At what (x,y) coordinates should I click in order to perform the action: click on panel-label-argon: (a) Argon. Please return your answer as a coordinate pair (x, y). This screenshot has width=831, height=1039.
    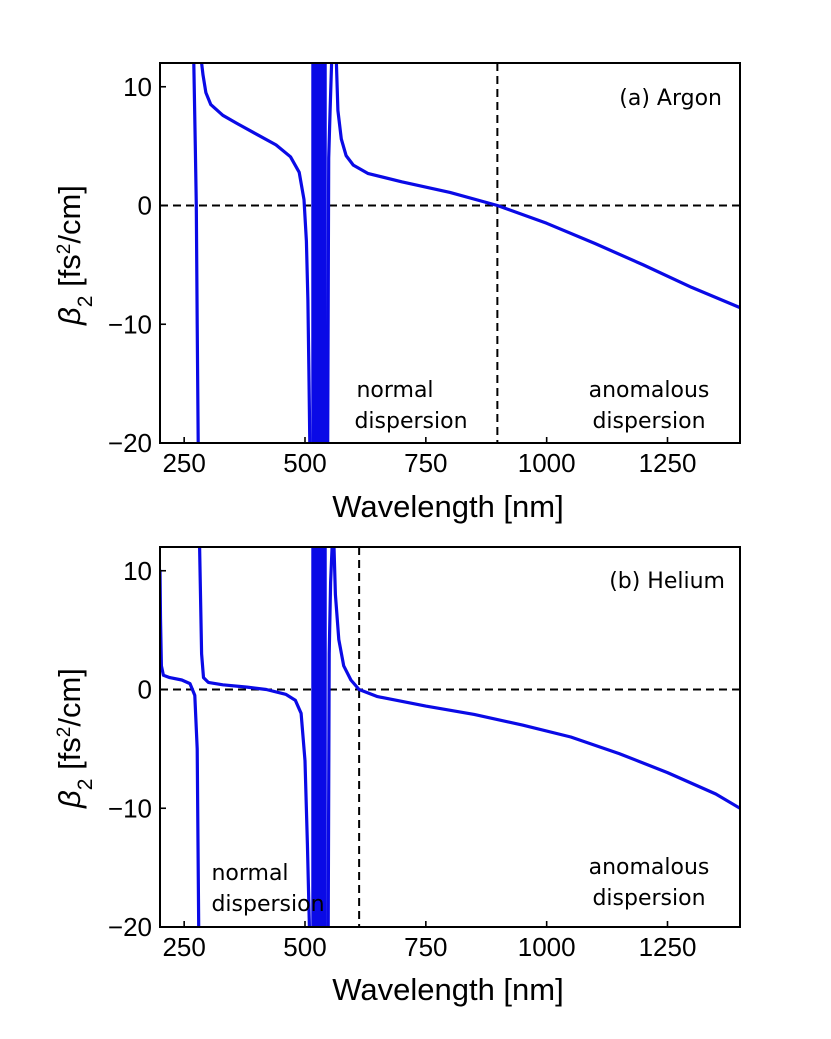
    Looking at the image, I should click on (670, 98).